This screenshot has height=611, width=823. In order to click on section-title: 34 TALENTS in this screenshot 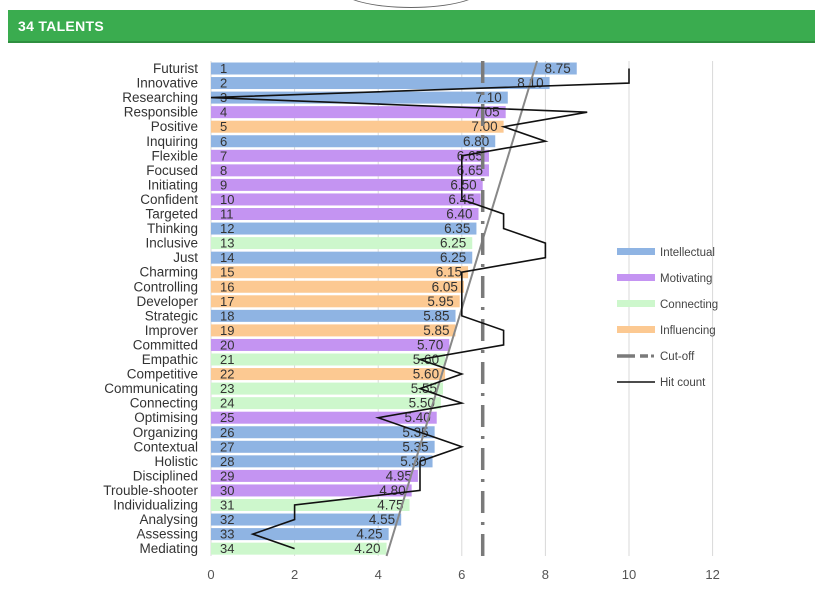, I will do `click(61, 26)`.